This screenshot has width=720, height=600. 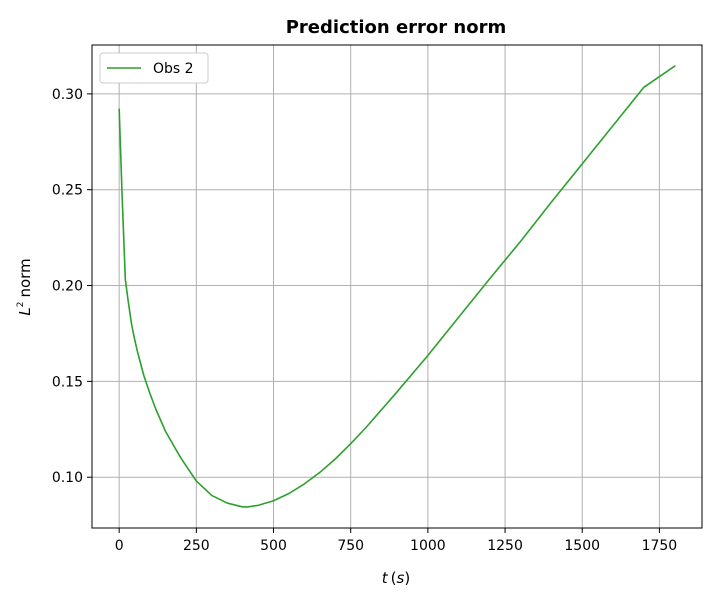 What do you see at coordinates (350, 546) in the screenshot?
I see `x-tick-label: 750` at bounding box center [350, 546].